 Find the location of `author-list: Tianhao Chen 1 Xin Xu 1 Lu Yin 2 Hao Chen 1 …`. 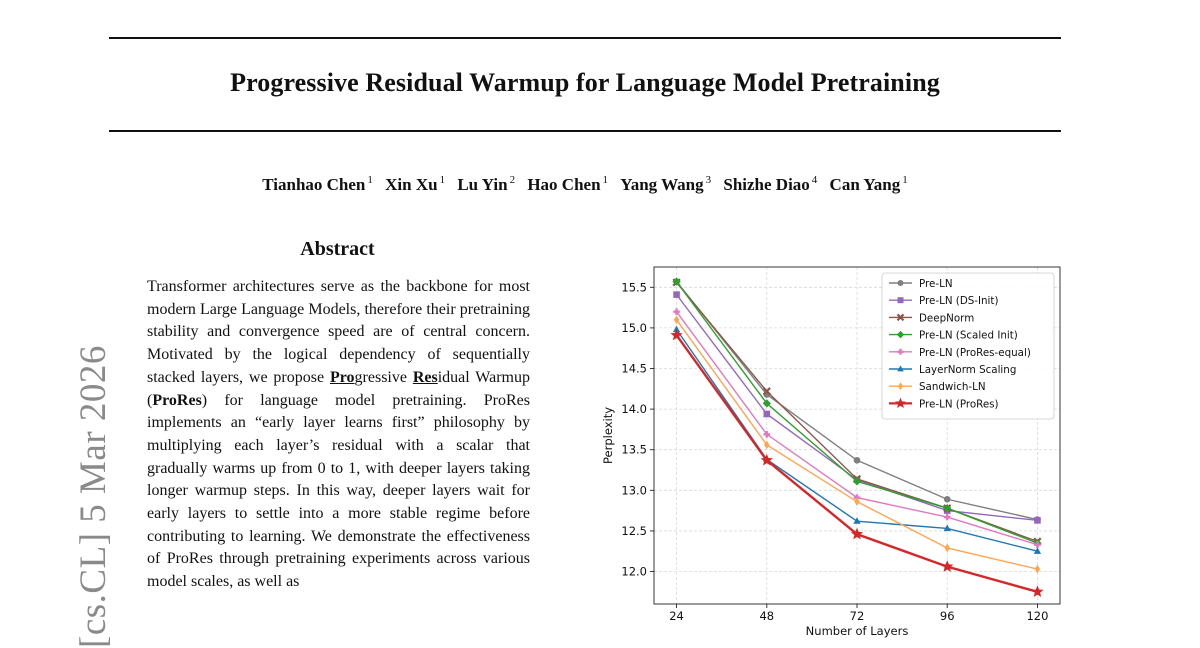

author-list: Tianhao Chen 1 Xin Xu 1 Lu Yin 2 Hao Chen 1 … is located at coordinates (585, 184).